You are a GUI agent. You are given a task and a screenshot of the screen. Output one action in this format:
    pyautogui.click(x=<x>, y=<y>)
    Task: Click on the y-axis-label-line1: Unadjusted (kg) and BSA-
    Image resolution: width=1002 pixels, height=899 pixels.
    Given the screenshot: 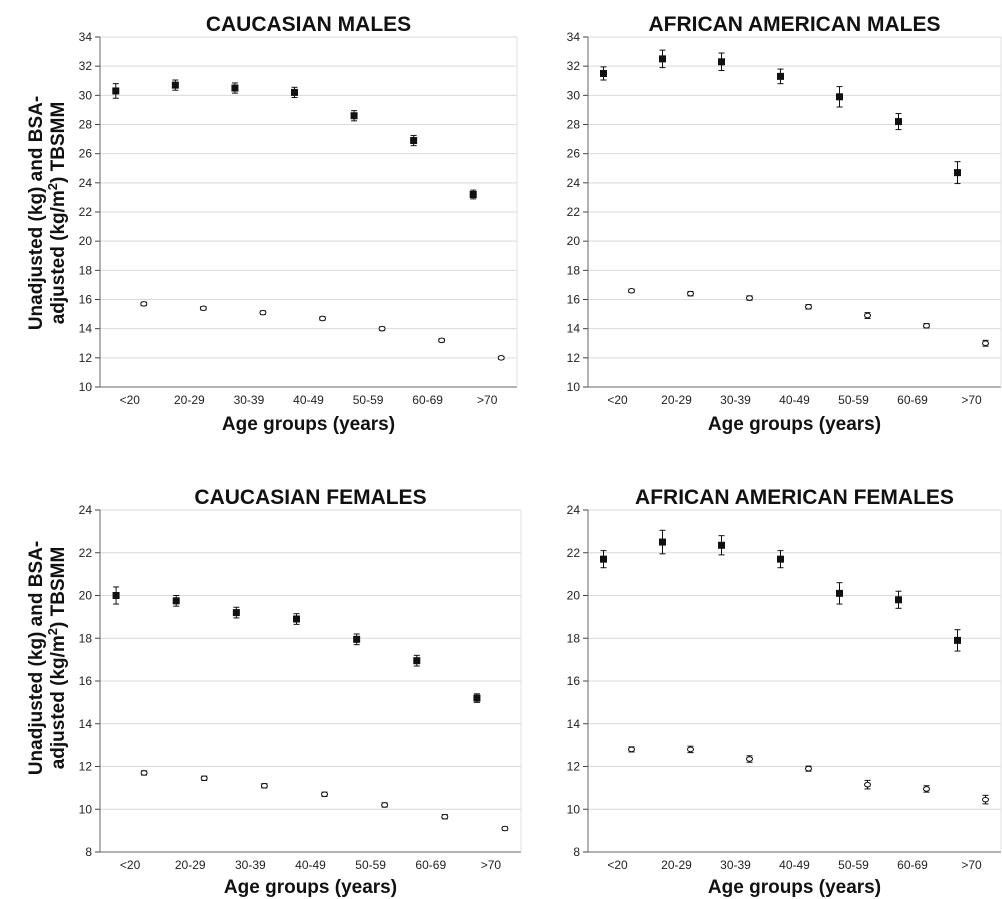 What is the action you would take?
    pyautogui.click(x=36, y=213)
    